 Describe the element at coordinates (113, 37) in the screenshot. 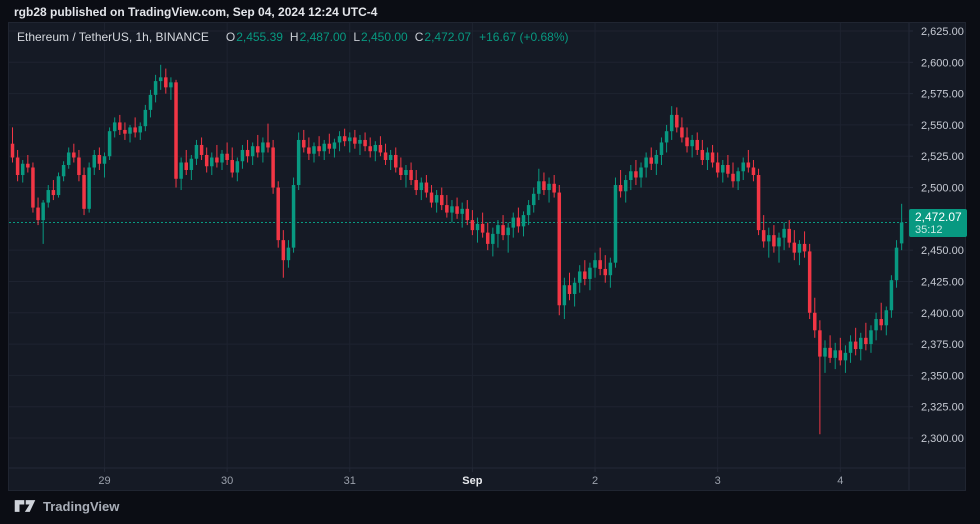

I see `symbol-title: Ethereum / TetherUS, 1h, BINANCE` at that location.